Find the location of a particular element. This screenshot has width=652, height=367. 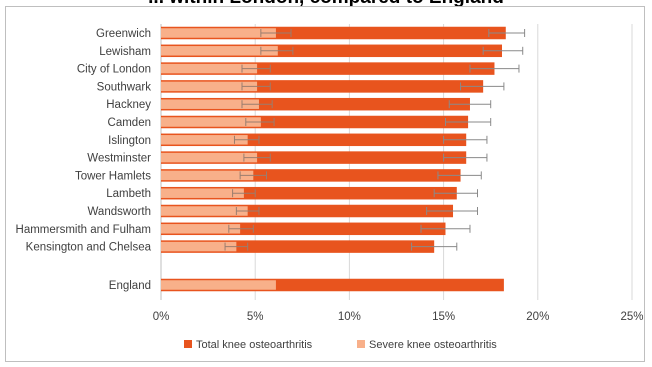

x-tick-labels: 0% 5% 10% 15% 20% 25% is located at coordinates (398, 317).